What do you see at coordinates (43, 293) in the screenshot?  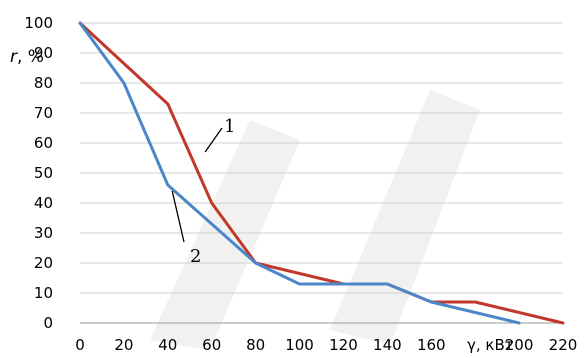 I see `y-tick-label: 10` at bounding box center [43, 293].